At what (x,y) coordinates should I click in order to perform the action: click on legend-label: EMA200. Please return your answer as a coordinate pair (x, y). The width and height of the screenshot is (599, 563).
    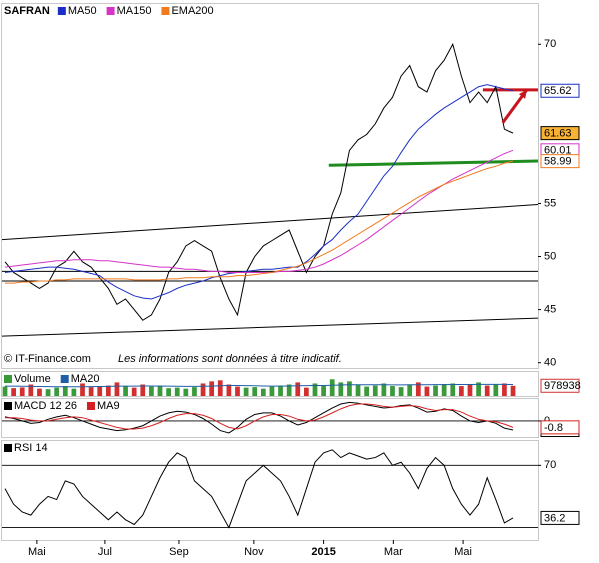
    Looking at the image, I should click on (192, 11).